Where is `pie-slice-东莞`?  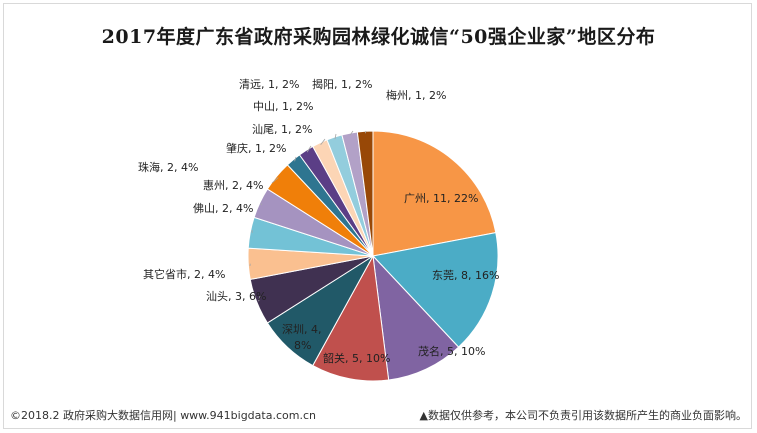
pie-slice-东莞 is located at coordinates (435, 289).